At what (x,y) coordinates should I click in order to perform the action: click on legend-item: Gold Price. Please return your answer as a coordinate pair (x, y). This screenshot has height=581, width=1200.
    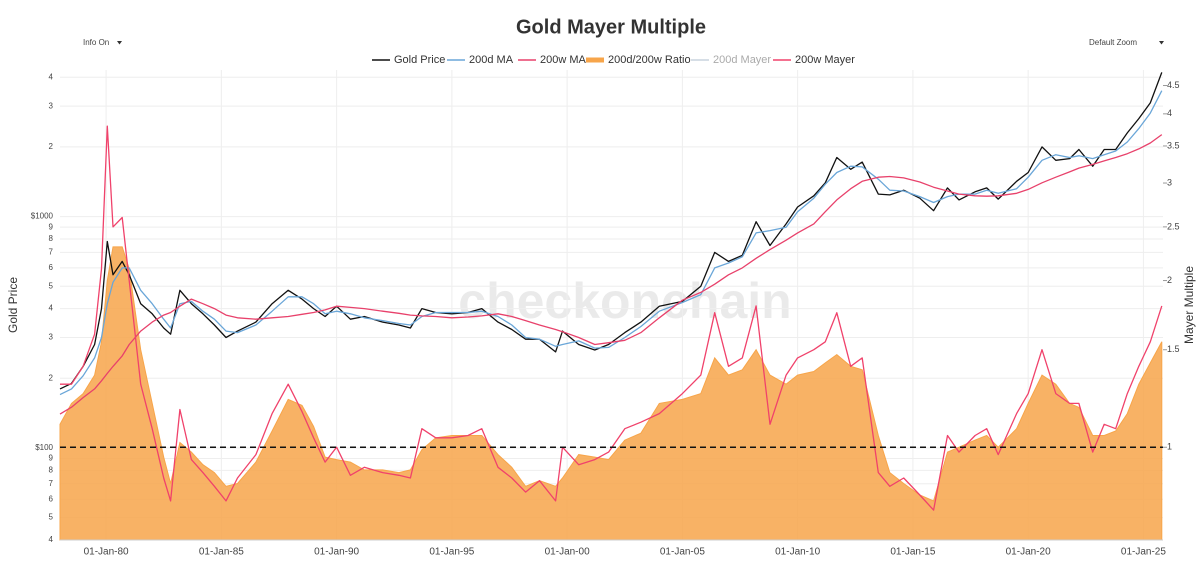
    Looking at the image, I should click on (408, 60).